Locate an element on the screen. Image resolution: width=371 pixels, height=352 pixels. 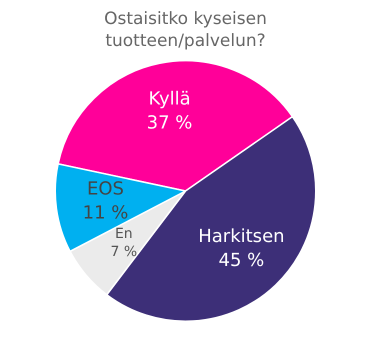
slice-label: En is located at coordinates (123, 234).